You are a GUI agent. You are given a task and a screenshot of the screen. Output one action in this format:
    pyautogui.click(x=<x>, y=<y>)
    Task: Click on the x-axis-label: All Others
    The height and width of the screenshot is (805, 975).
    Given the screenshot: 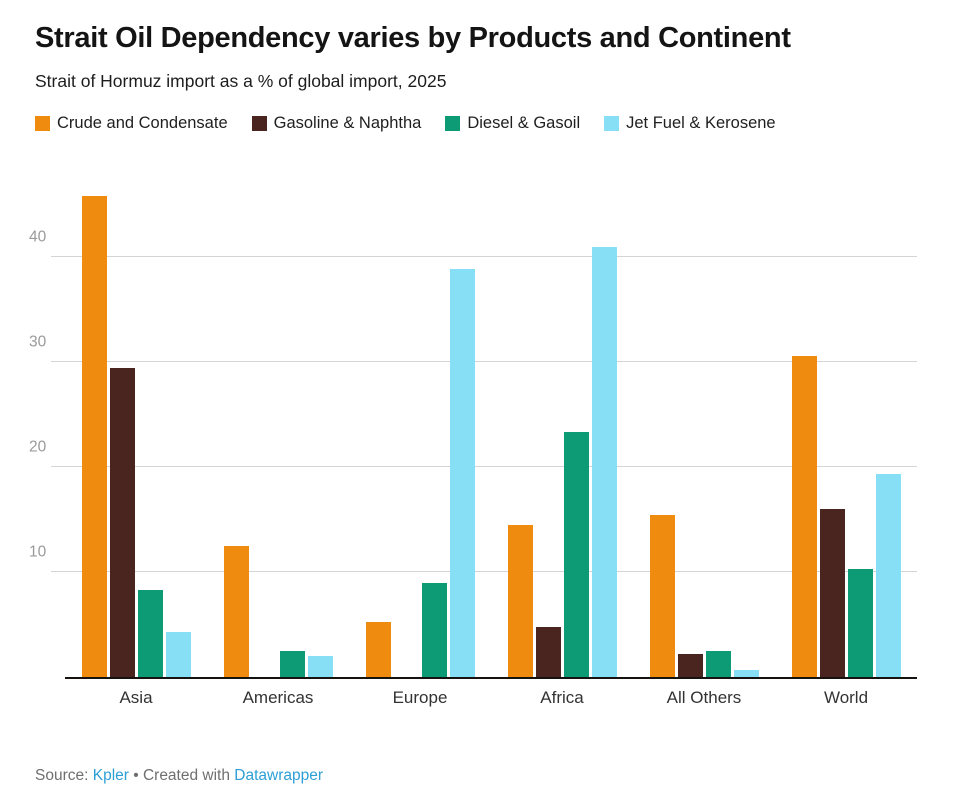 What is the action you would take?
    pyautogui.click(x=704, y=698)
    